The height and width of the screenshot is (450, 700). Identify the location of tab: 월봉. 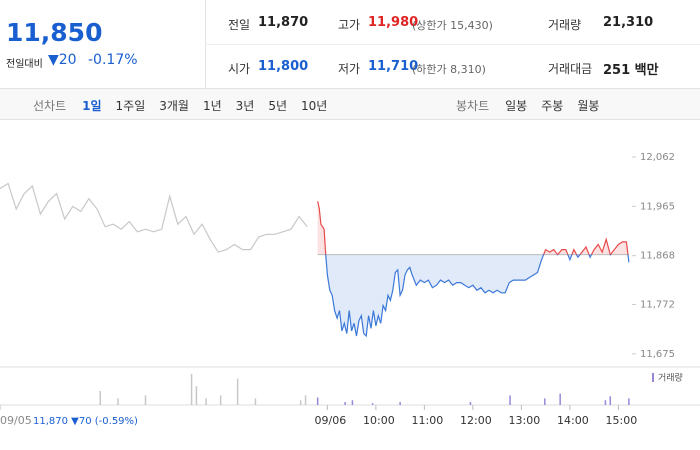
(588, 106).